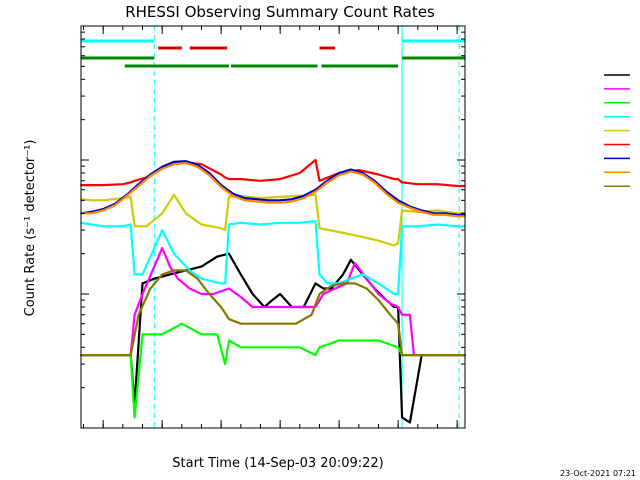 The width and height of the screenshot is (640, 480). What do you see at coordinates (280, 12) in the screenshot?
I see `chart-title: RHESSI Observing Summary Count Rates` at bounding box center [280, 12].